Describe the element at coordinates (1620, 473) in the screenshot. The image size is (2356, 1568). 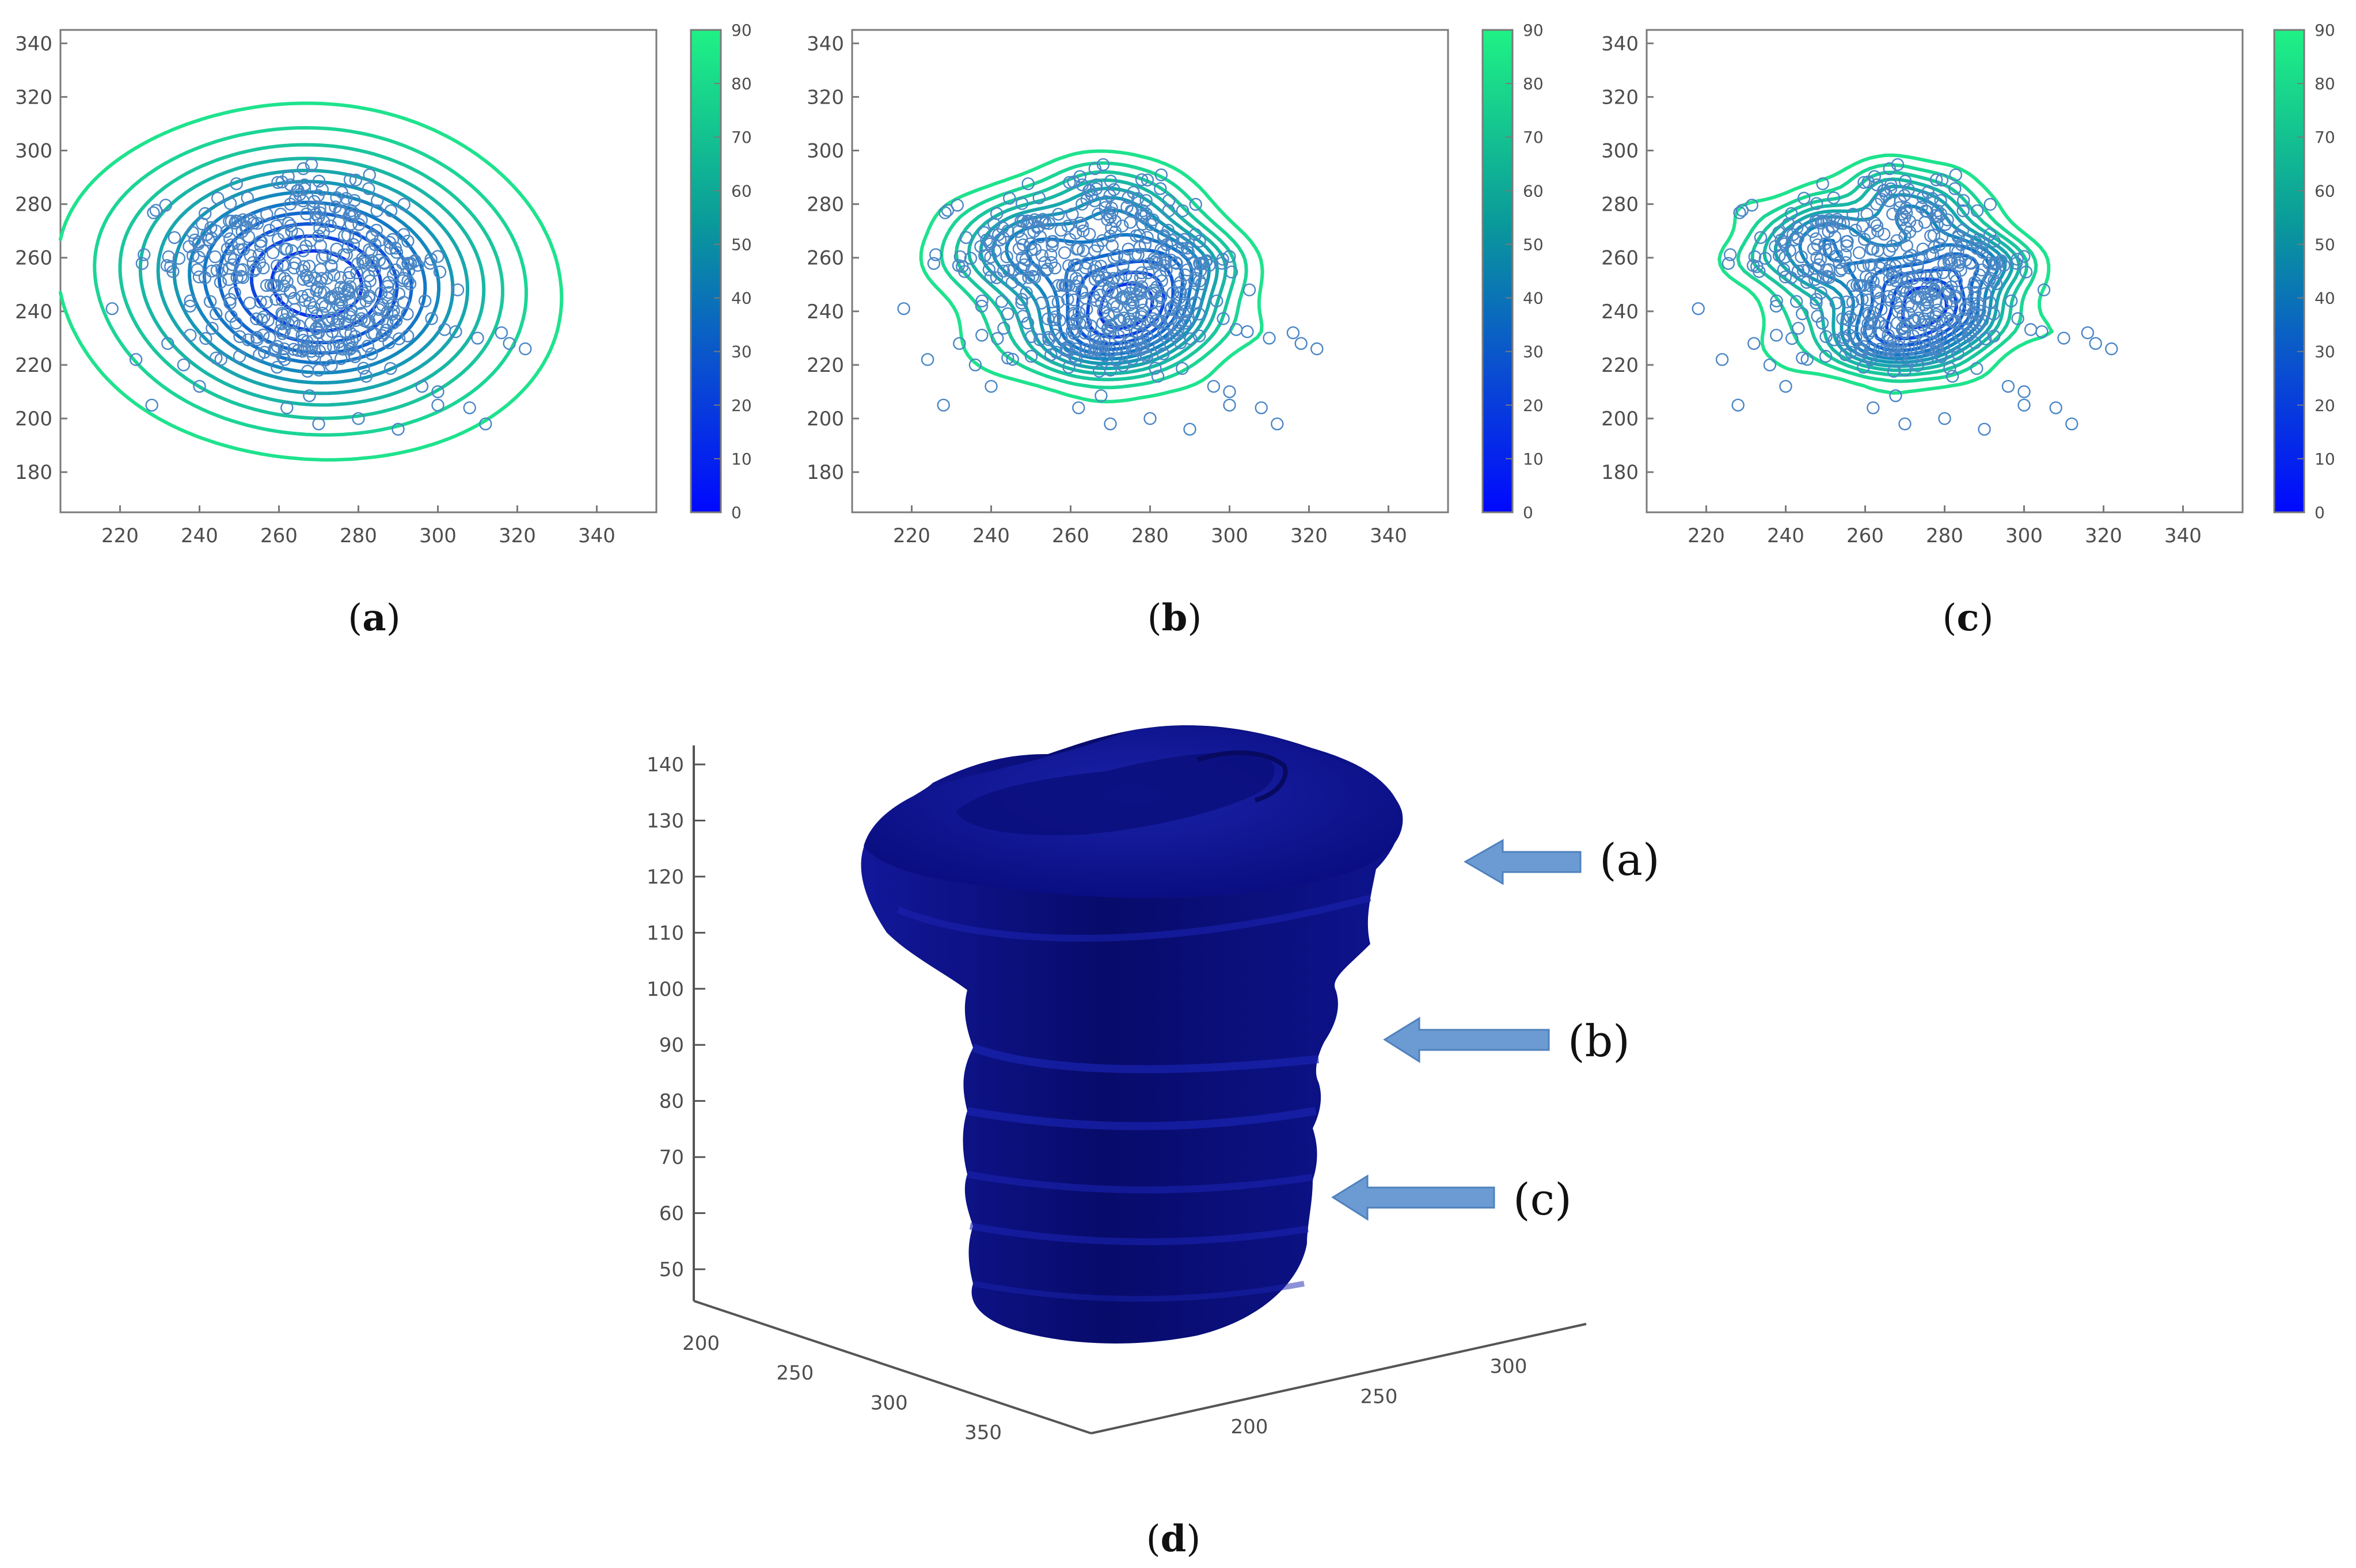
I see `y-tick-label: 180` at that location.